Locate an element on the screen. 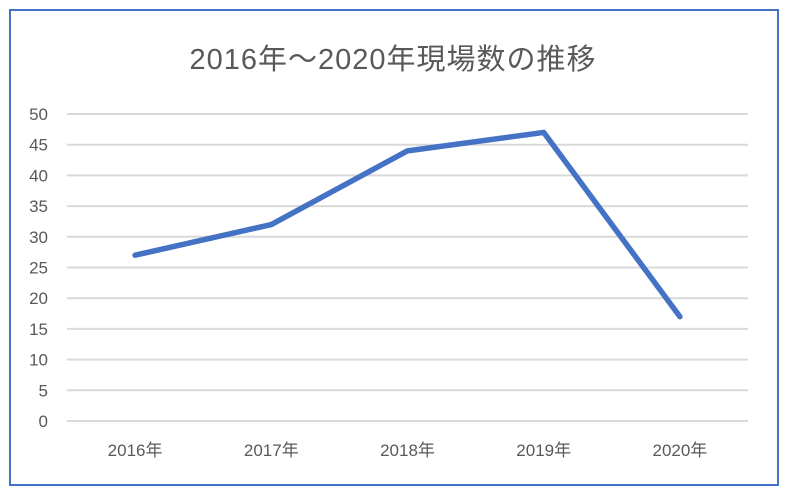  y-axis-tick-label: 5 is located at coordinates (43, 390).